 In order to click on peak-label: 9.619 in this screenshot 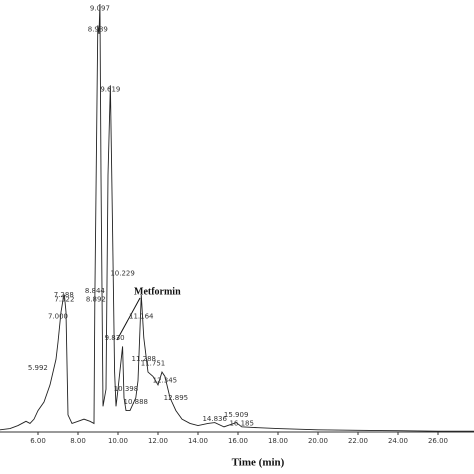, I will do `click(110, 90)`.